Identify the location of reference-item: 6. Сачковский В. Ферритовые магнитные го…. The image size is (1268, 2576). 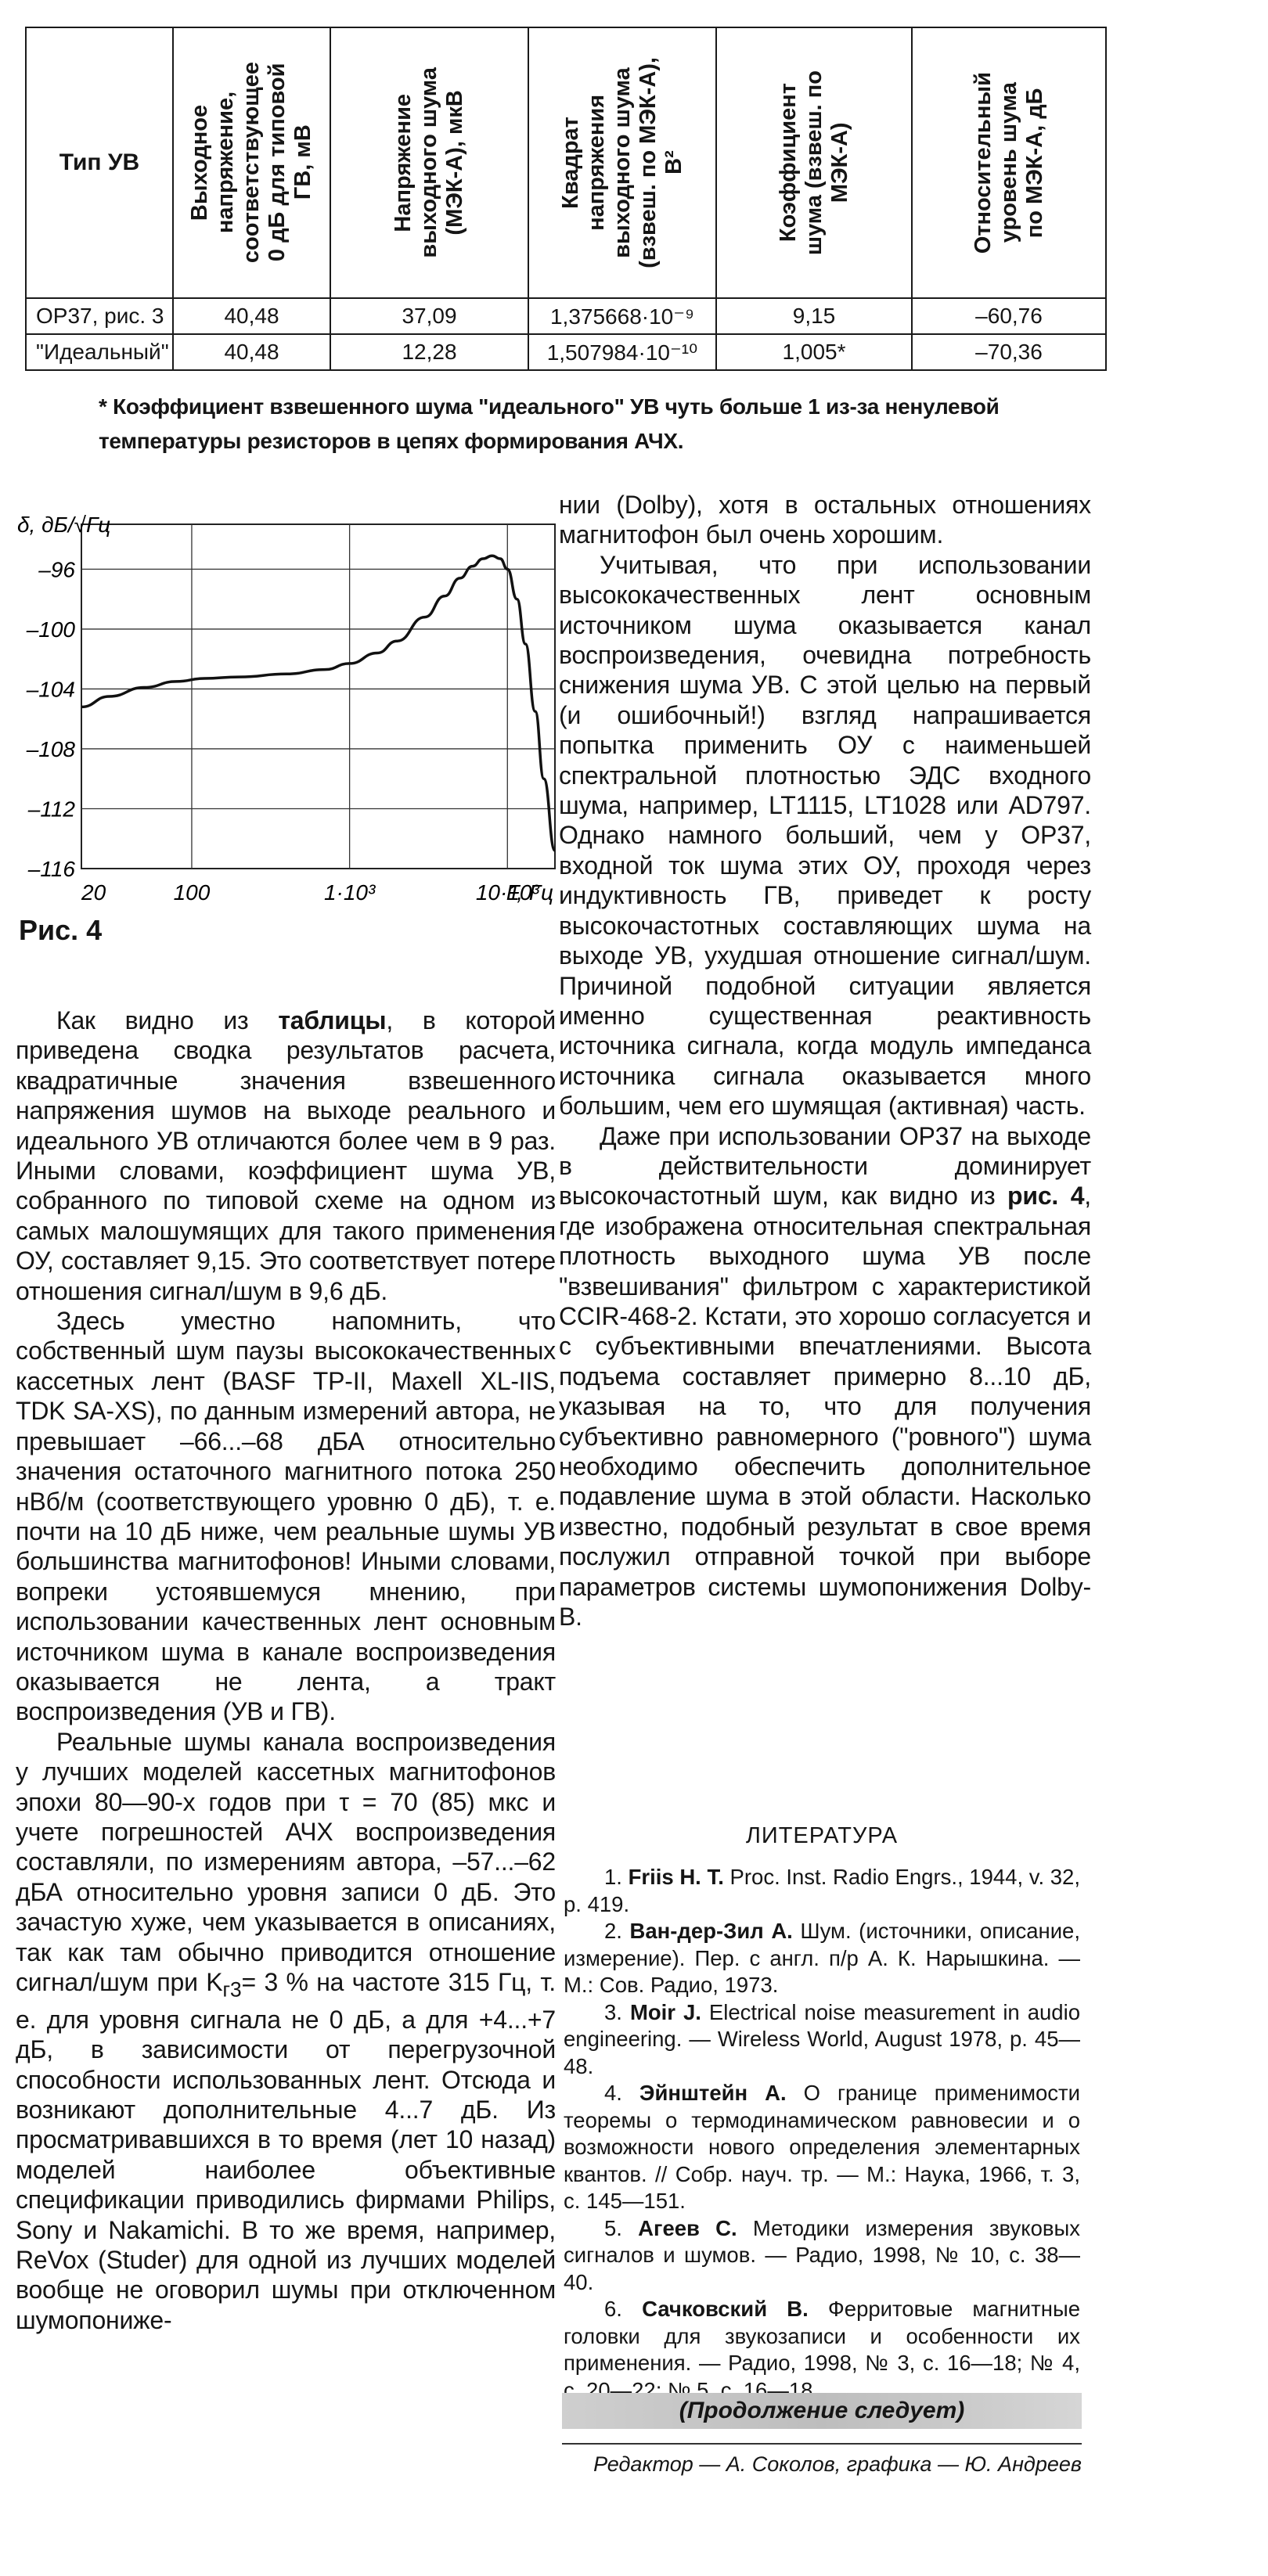
(822, 2349).